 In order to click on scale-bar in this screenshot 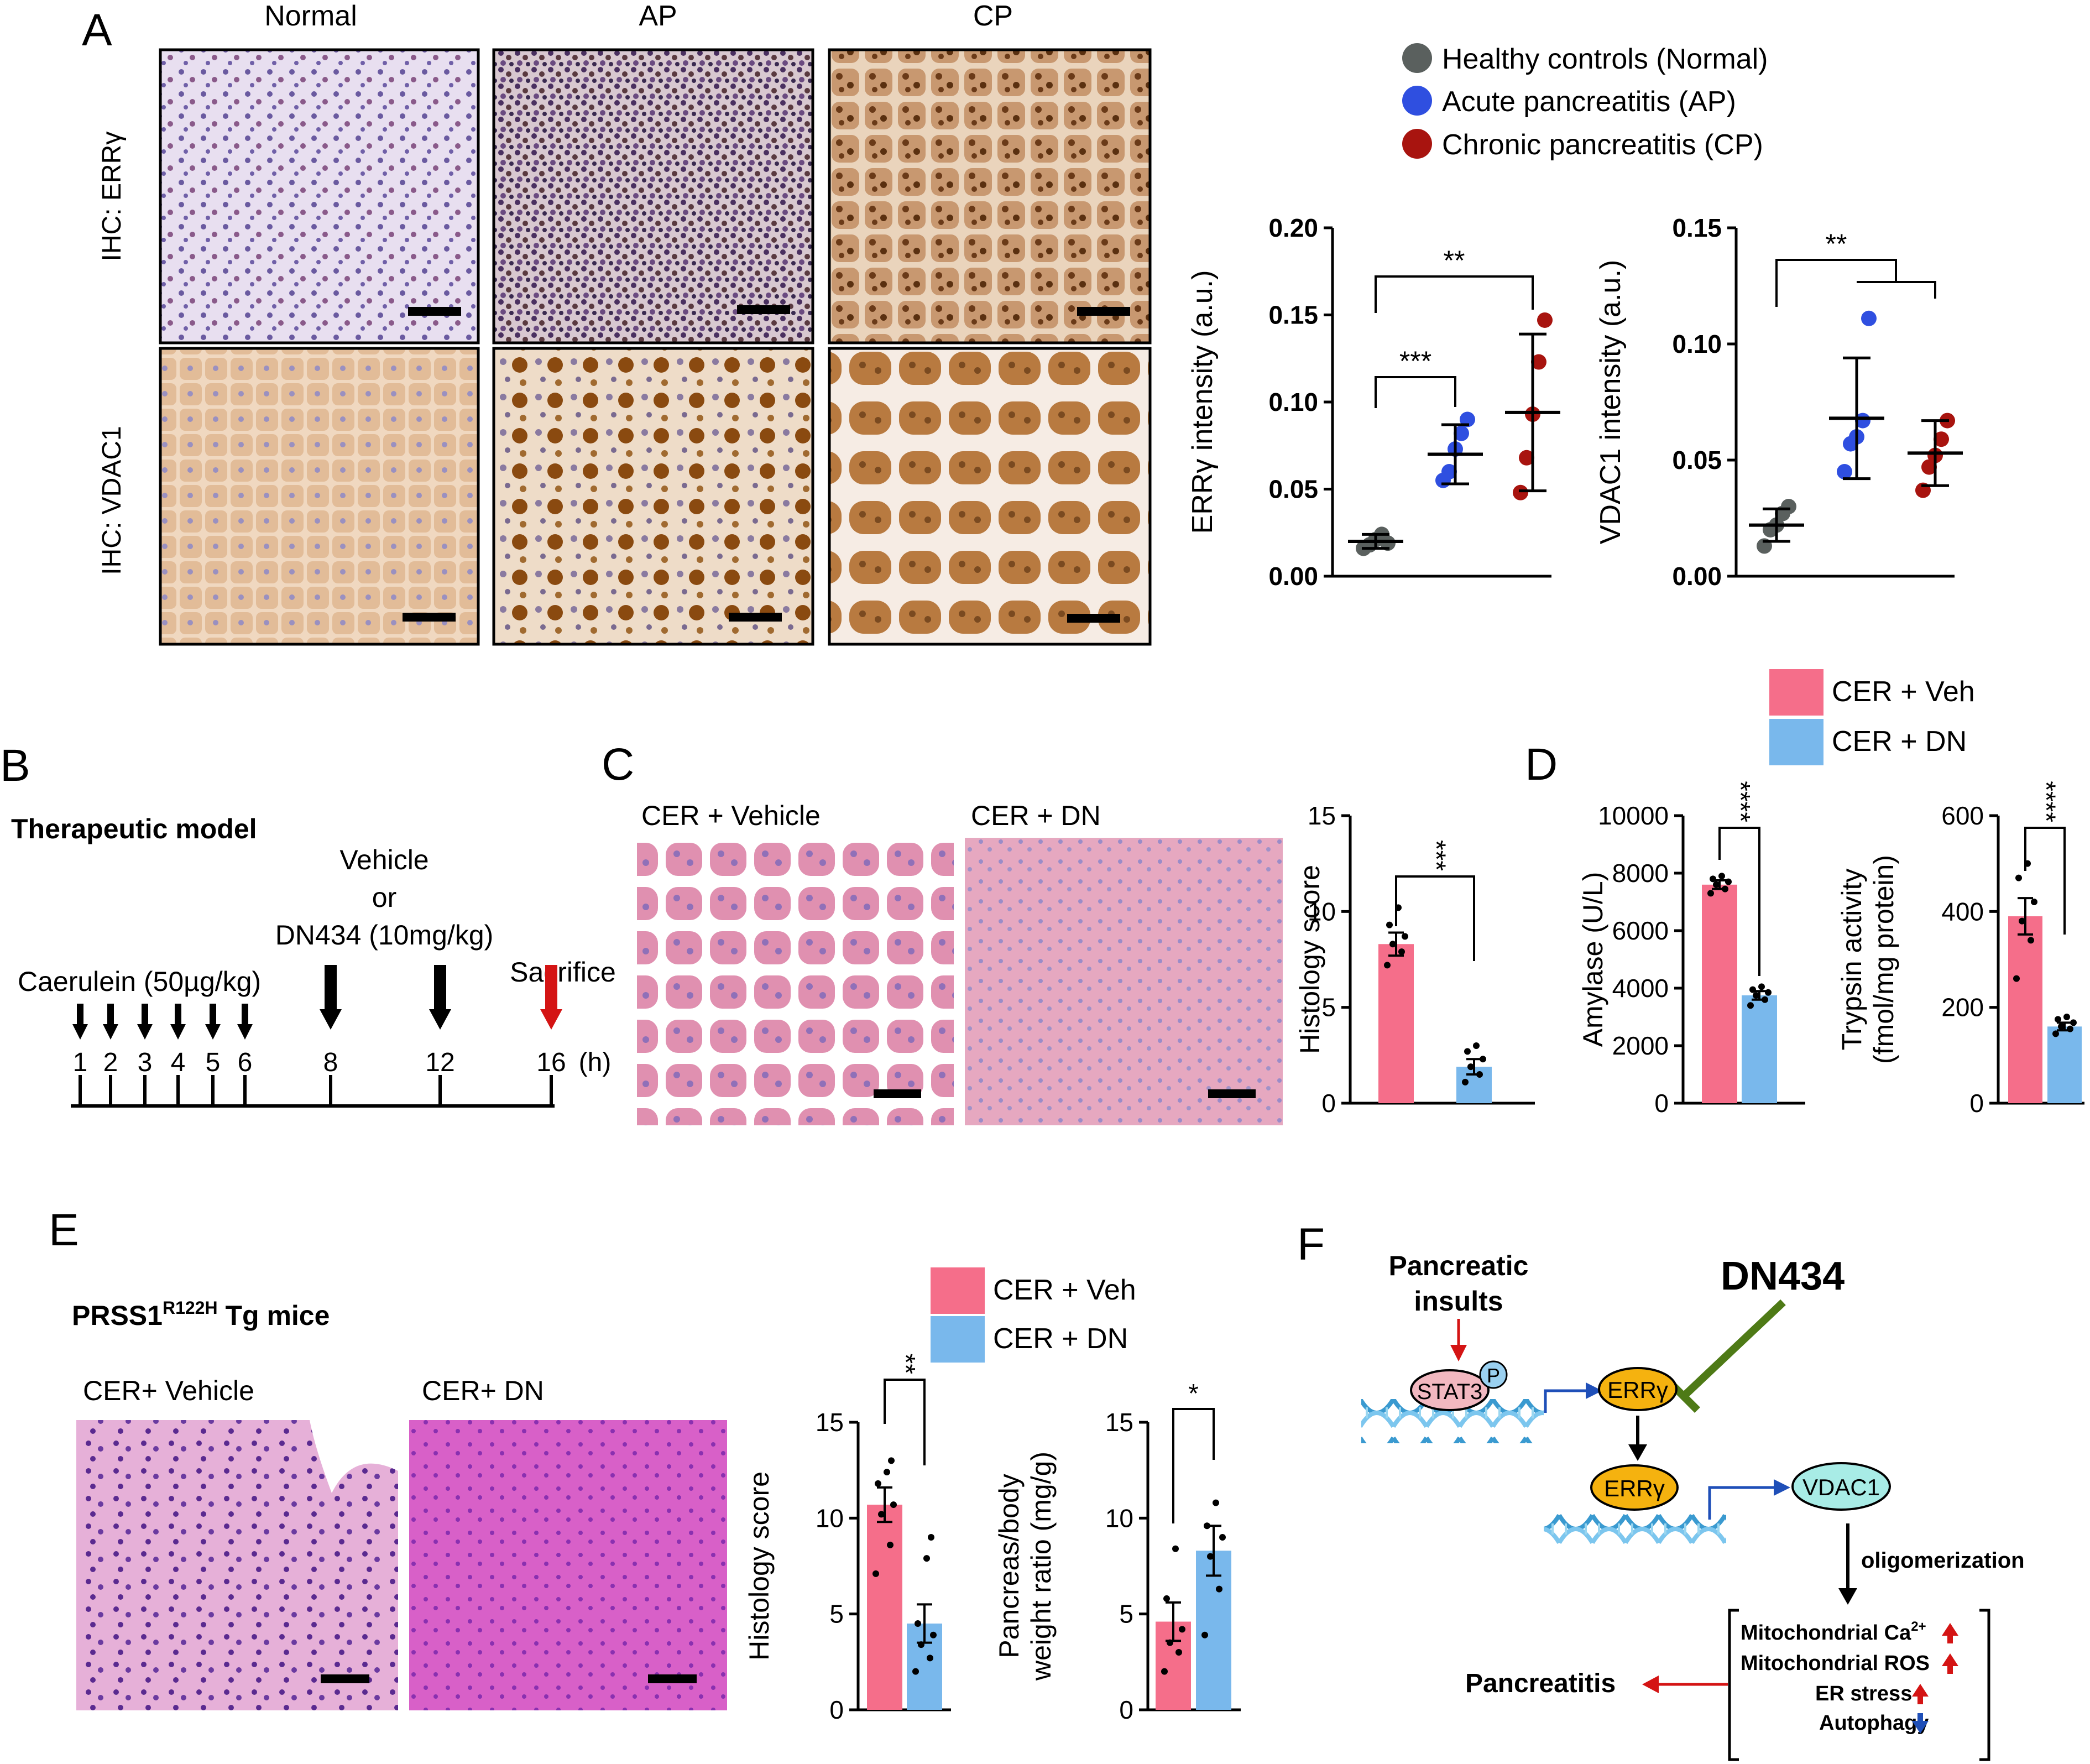, I will do `click(345, 1678)`.